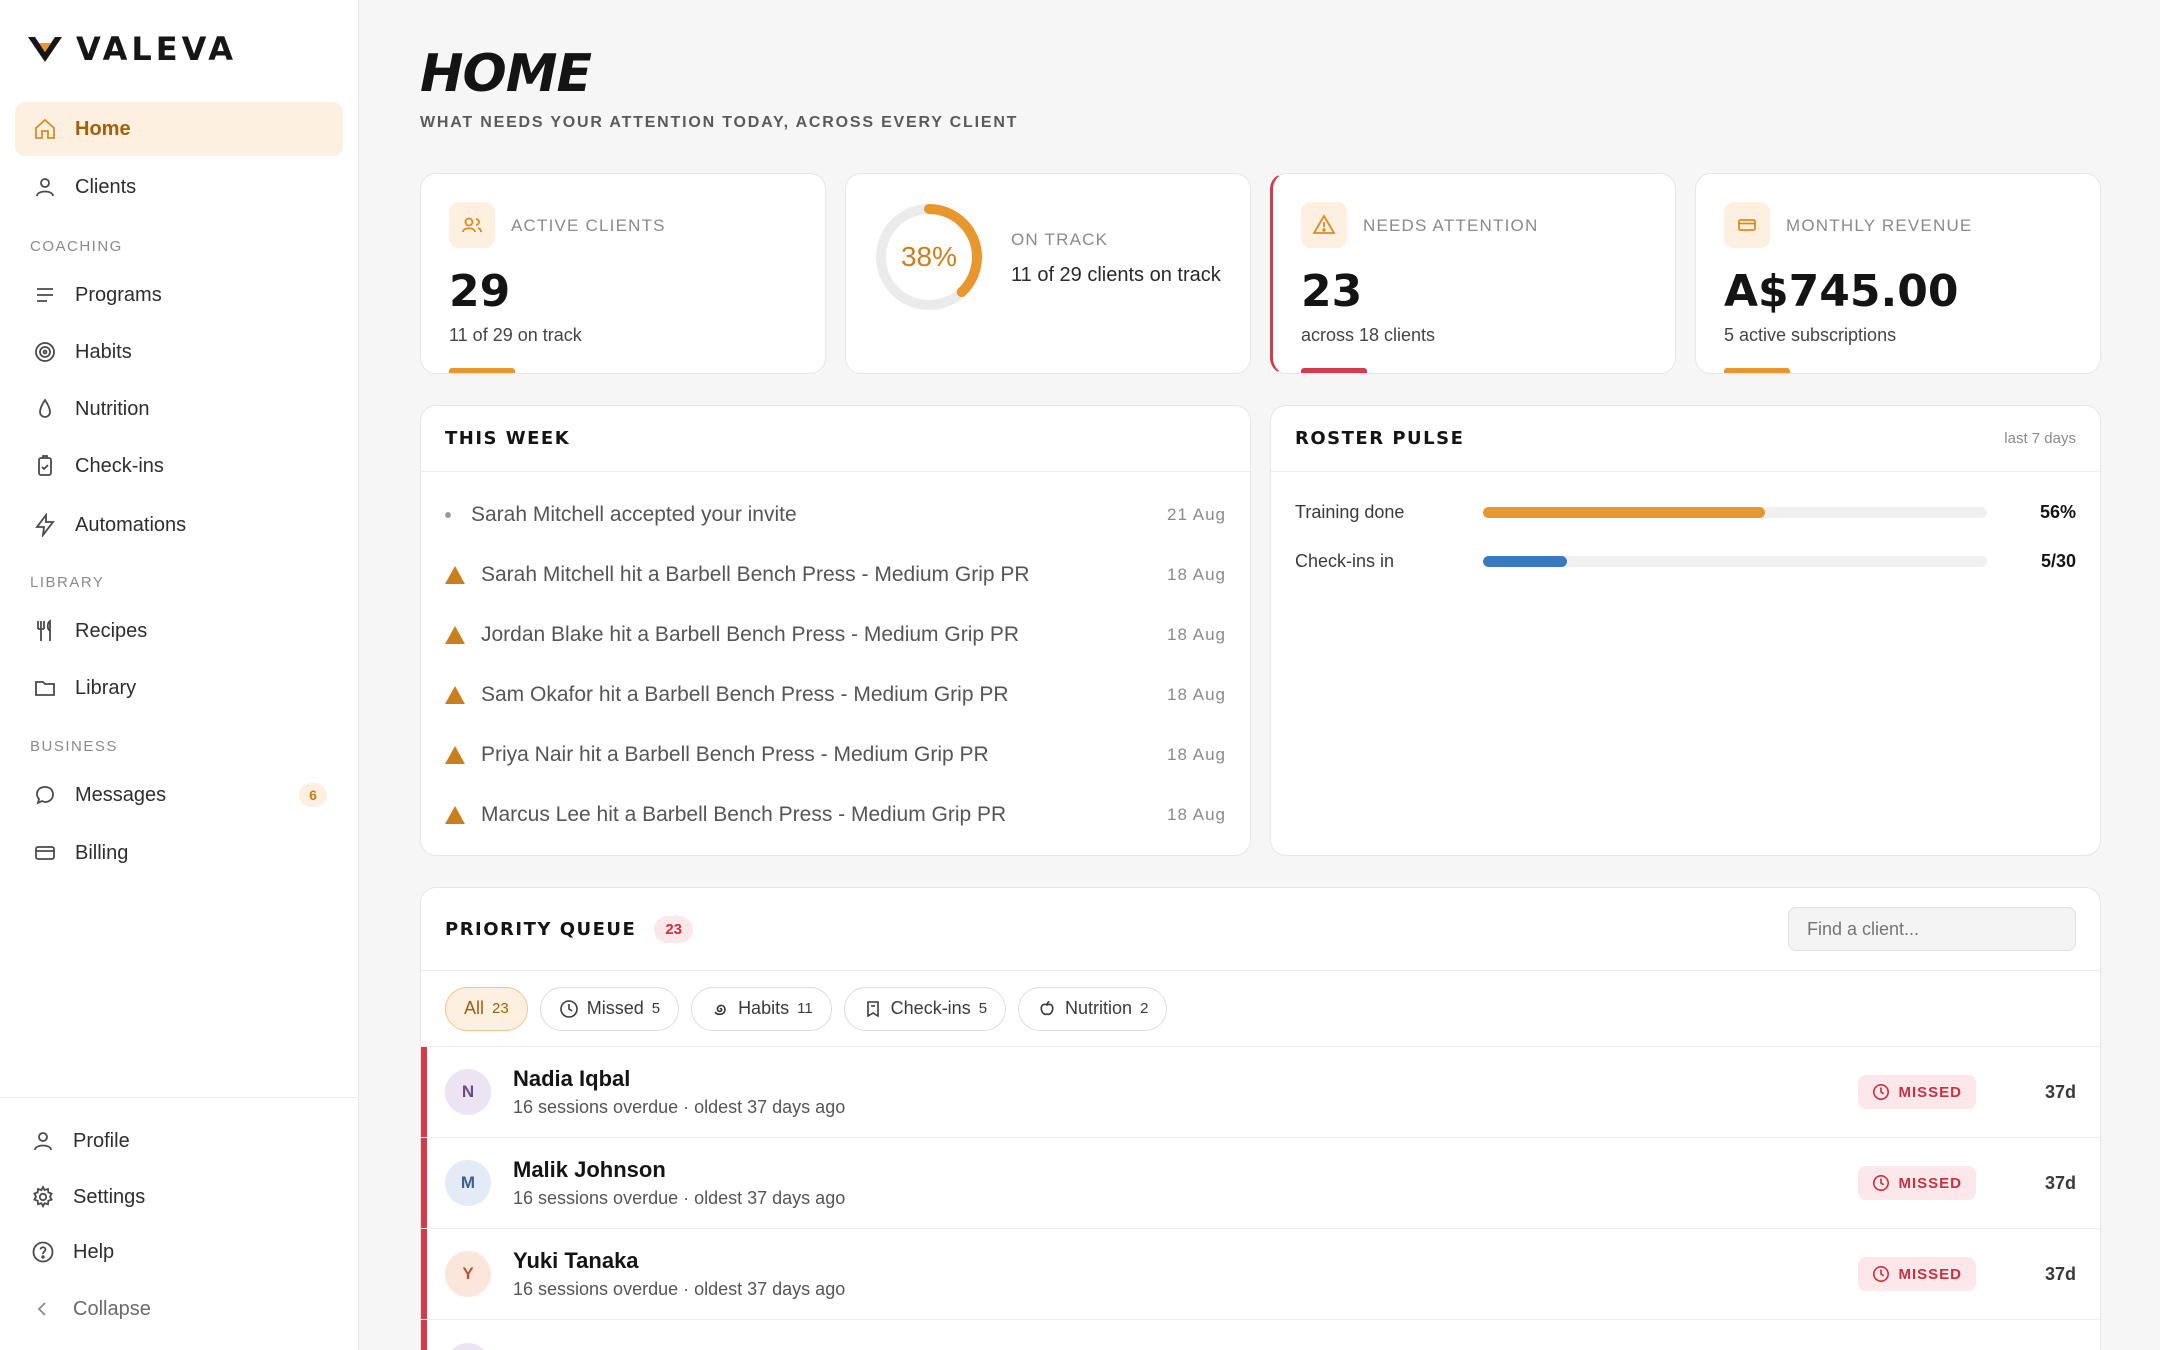  What do you see at coordinates (179, 1197) in the screenshot?
I see `sidebar-item-settings: Settings` at bounding box center [179, 1197].